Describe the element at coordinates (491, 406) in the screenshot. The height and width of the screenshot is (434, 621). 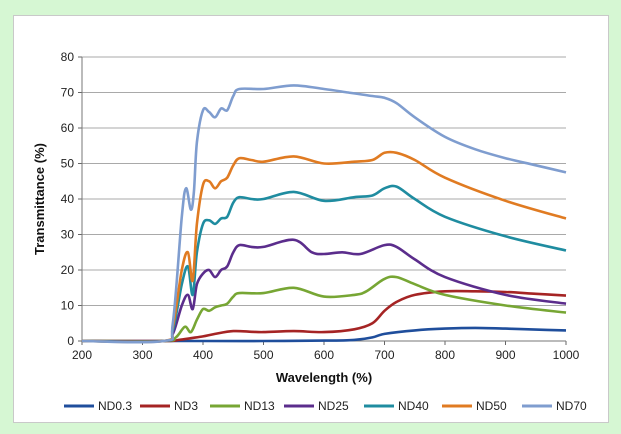
I see `legend-label-nd50: ND50` at that location.